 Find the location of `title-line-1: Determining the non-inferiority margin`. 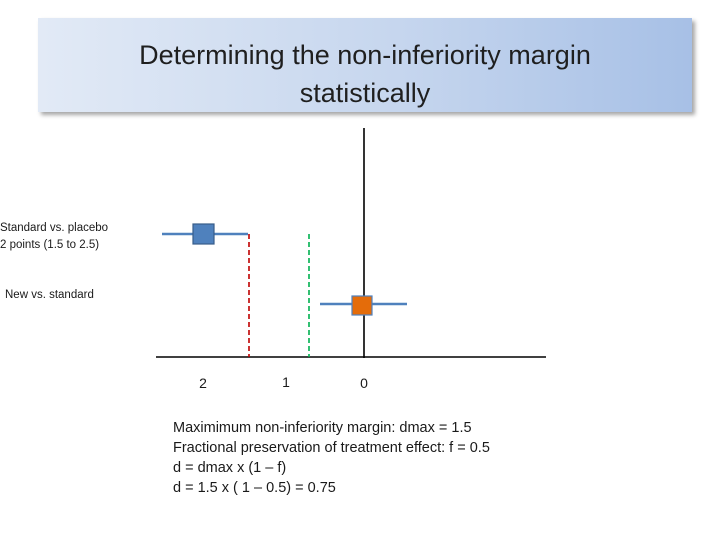

title-line-1: Determining the non-inferiority margin is located at coordinates (365, 55).